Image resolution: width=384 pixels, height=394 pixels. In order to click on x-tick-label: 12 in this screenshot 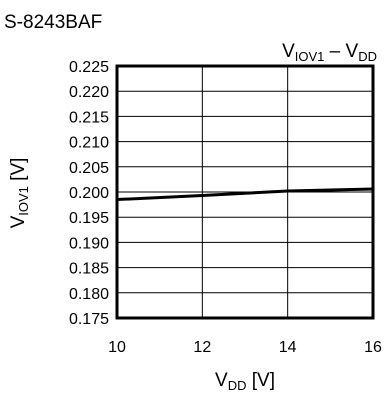, I will do `click(202, 347)`.